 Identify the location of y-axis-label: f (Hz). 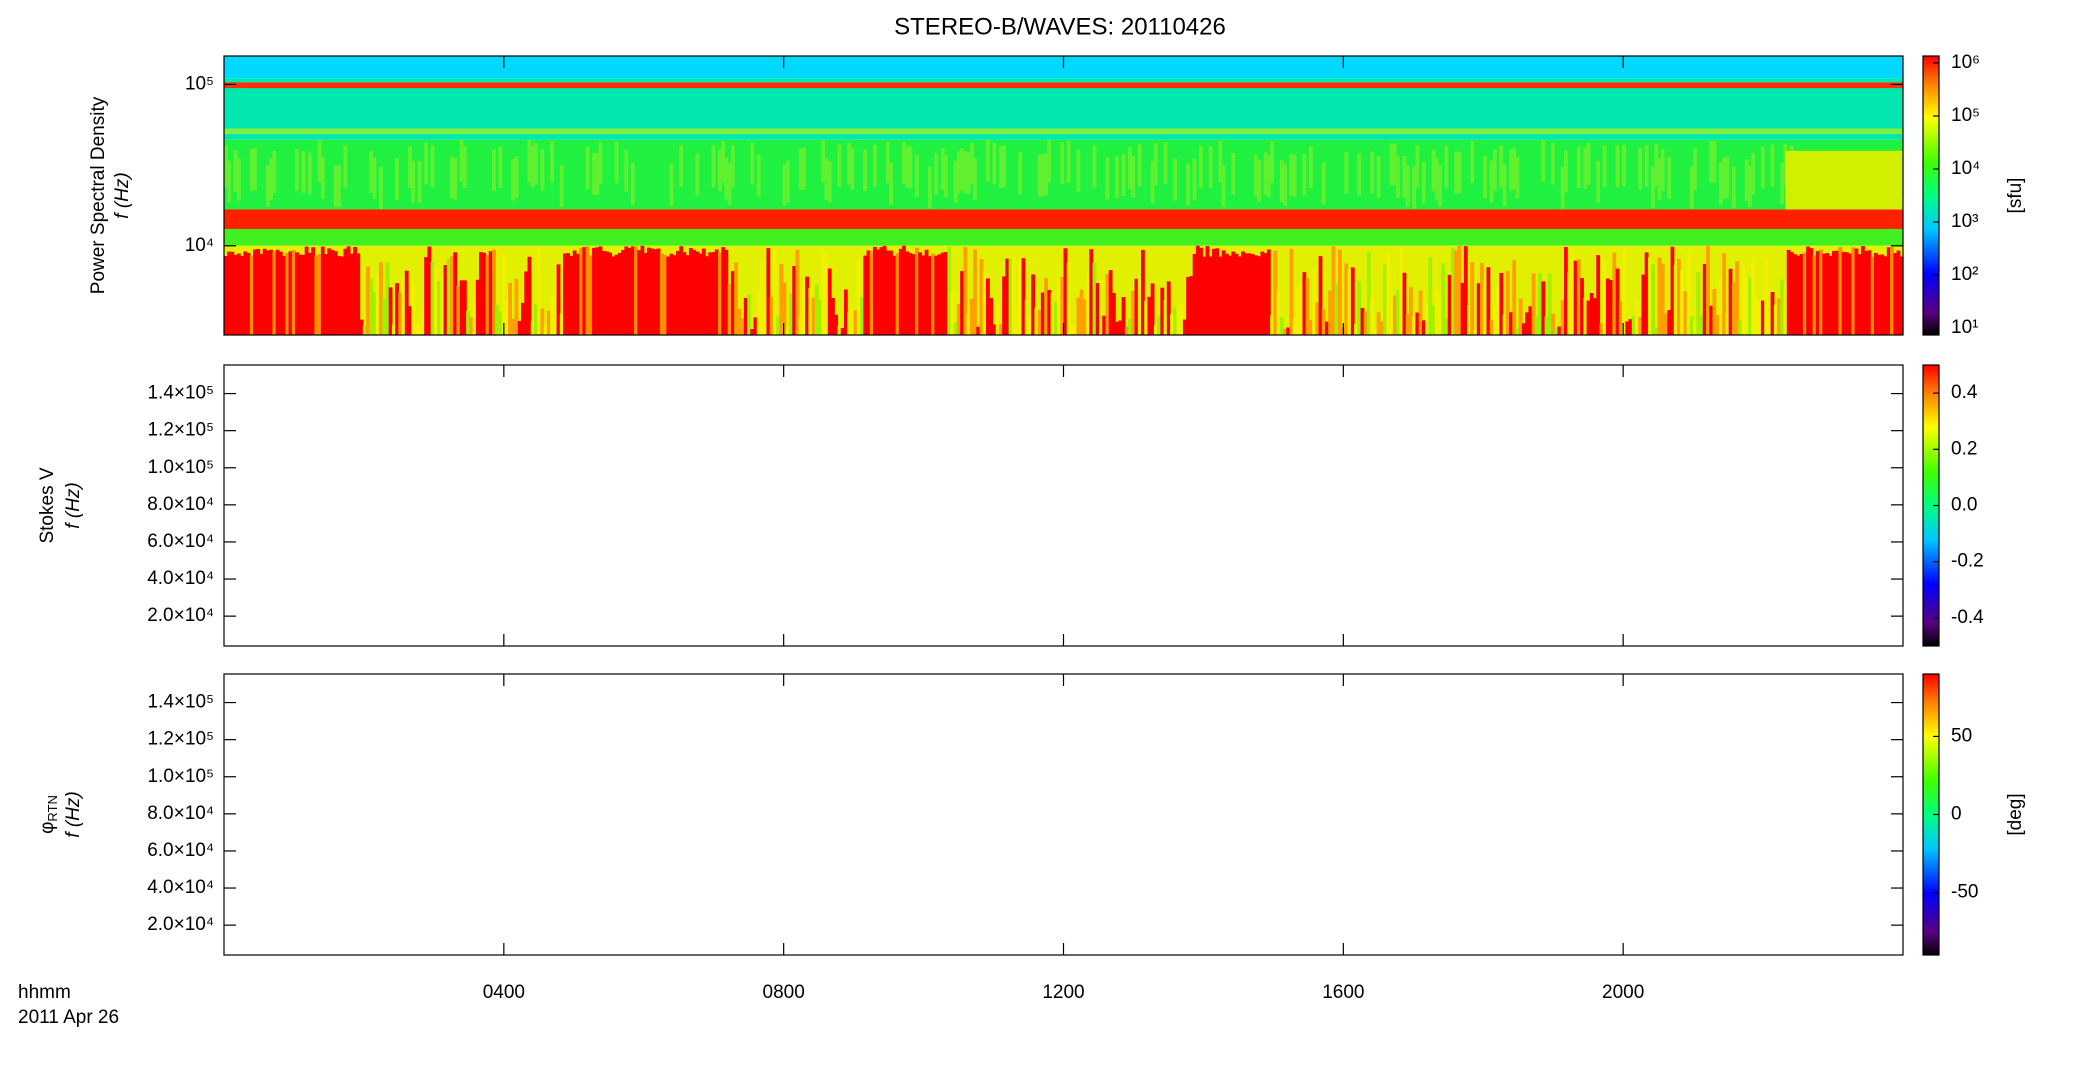
(73, 505).